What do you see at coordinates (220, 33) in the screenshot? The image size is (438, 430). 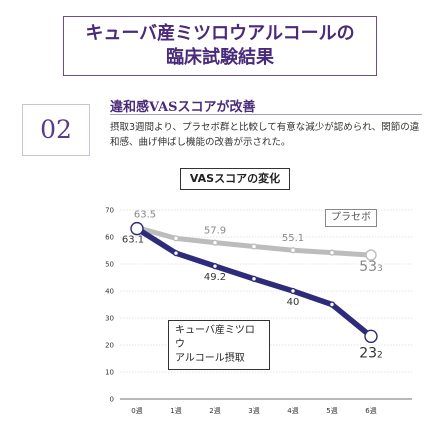 I see `page-title-line1: キューバ産ミツロウアルコールの` at bounding box center [220, 33].